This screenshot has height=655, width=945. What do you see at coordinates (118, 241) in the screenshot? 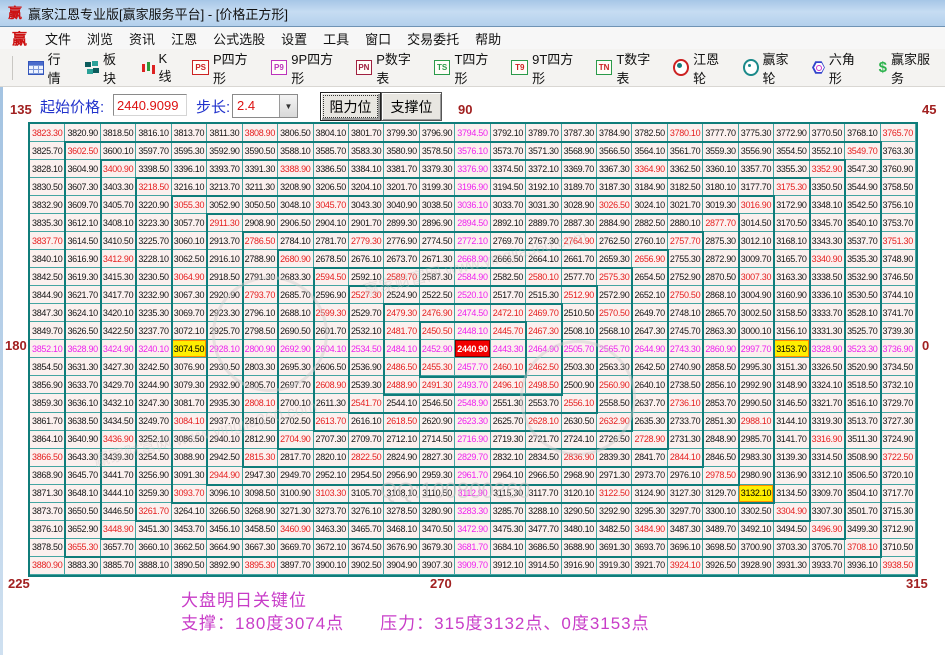
I see `grid-cell: 3410.50` at bounding box center [118, 241].